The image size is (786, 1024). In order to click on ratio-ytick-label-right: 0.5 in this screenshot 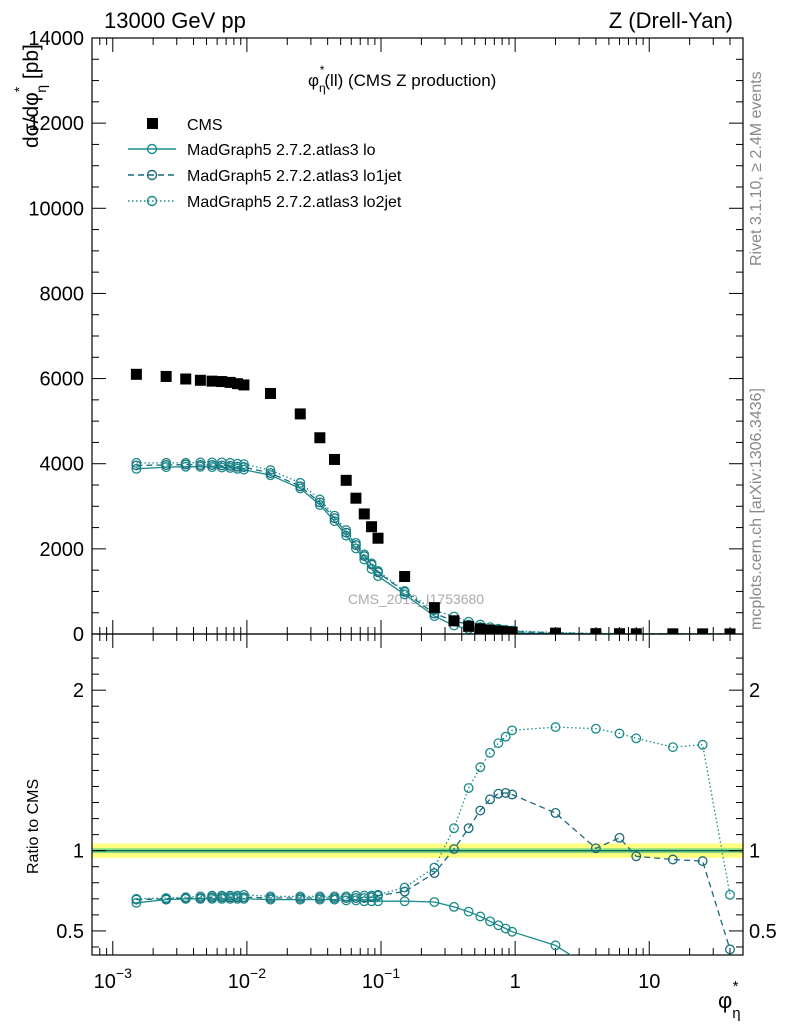, I will do `click(763, 932)`.